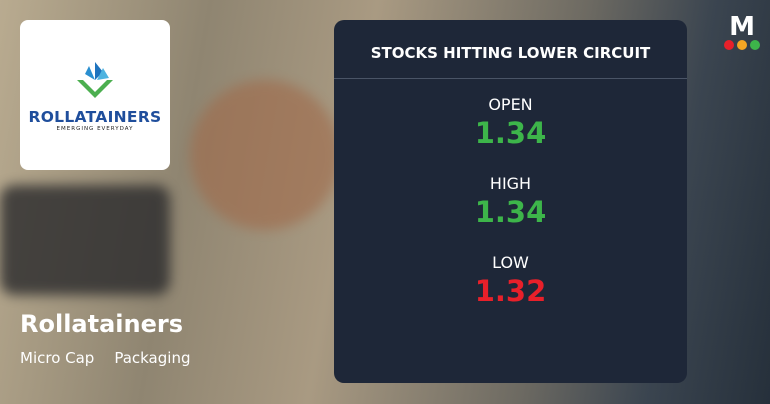  I want to click on logo-tagline: EMERGING EVERYDAY, so click(95, 129).